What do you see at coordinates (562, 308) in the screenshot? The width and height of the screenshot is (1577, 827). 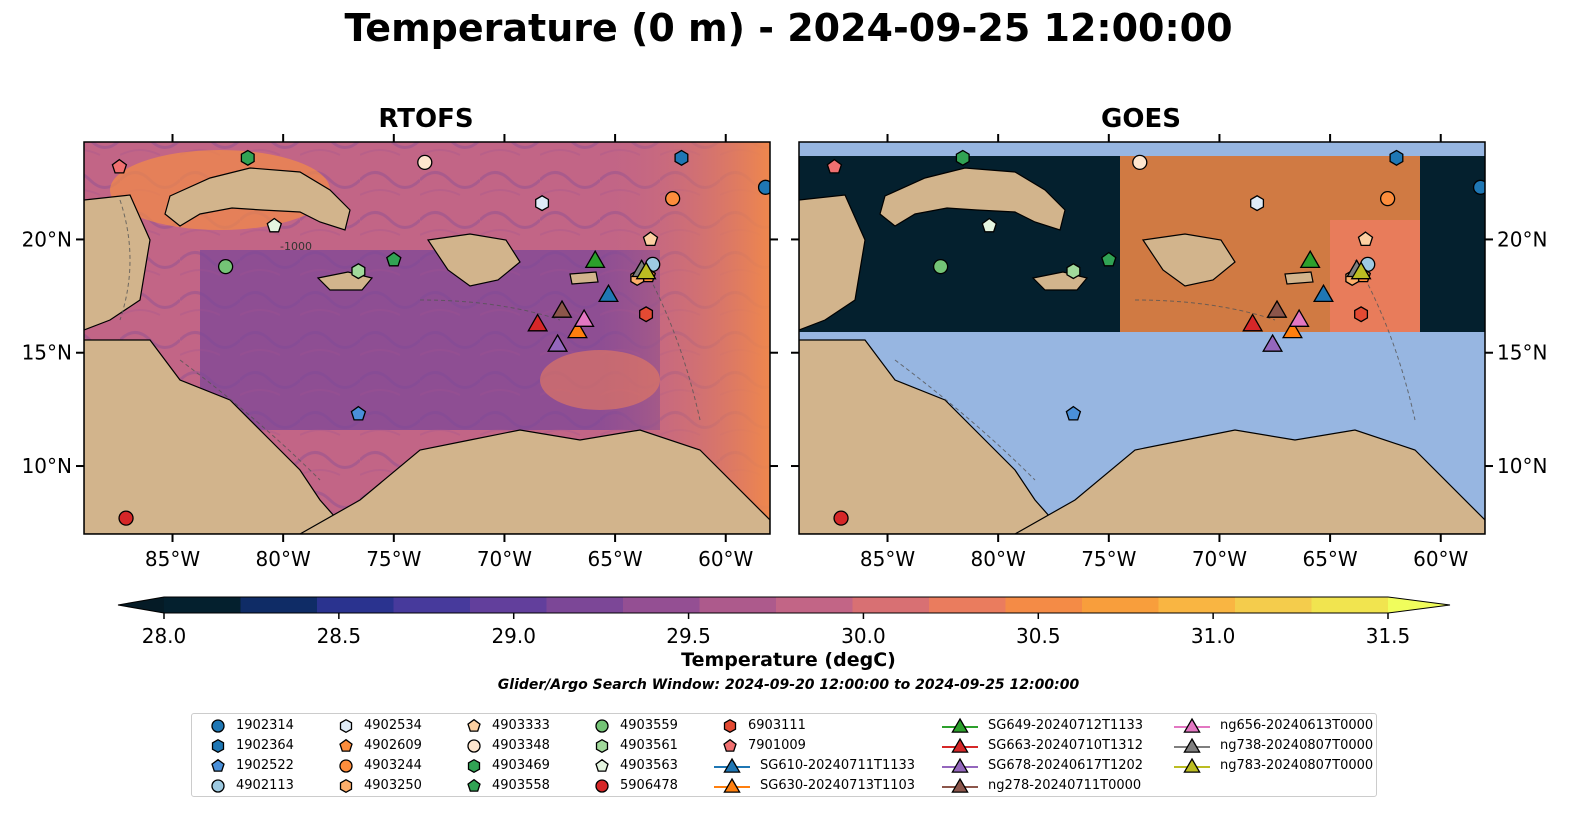 I see `glider-ng278-20240711T0000-marker` at bounding box center [562, 308].